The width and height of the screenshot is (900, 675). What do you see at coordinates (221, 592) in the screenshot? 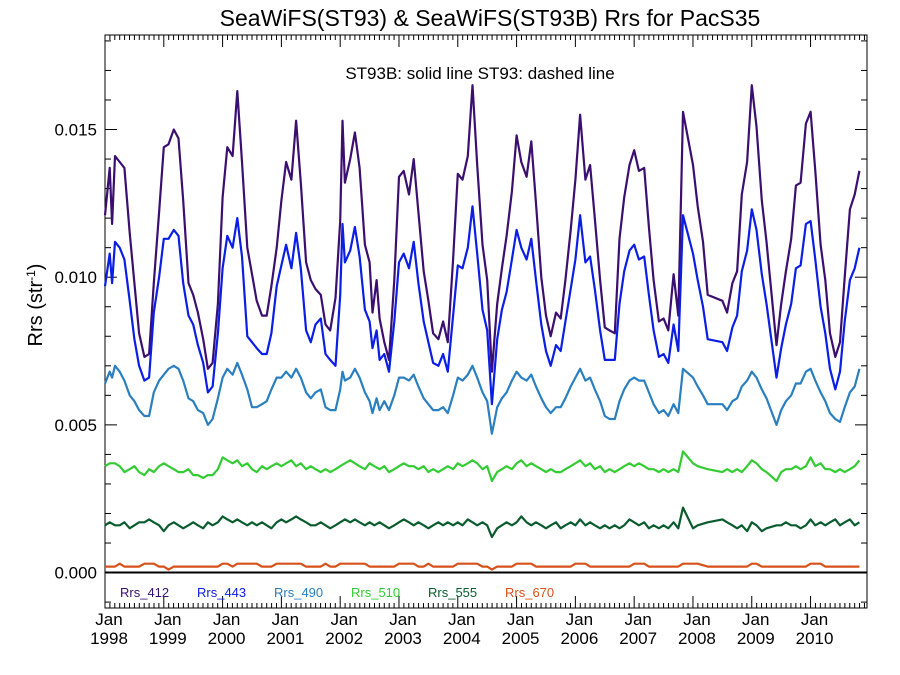
I see `legend-entry-rrs-443: Rrs_443` at bounding box center [221, 592].